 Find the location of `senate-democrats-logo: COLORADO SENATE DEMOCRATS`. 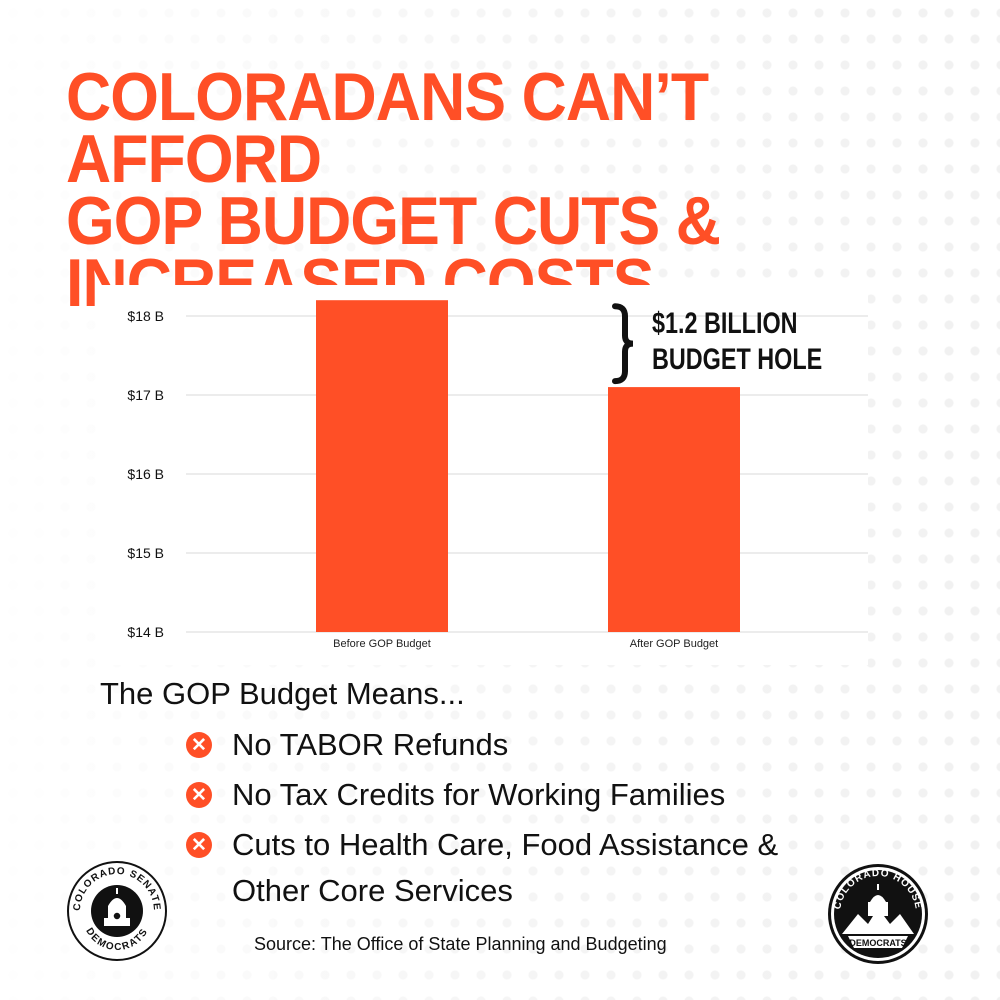

senate-democrats-logo: COLORADO SENATE DEMOCRATS is located at coordinates (117, 911).